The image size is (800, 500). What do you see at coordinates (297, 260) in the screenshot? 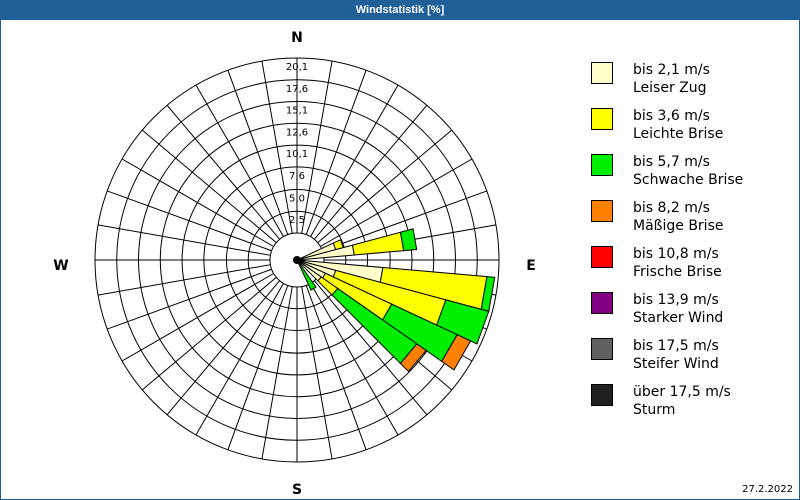
I see `center-dot` at bounding box center [297, 260].